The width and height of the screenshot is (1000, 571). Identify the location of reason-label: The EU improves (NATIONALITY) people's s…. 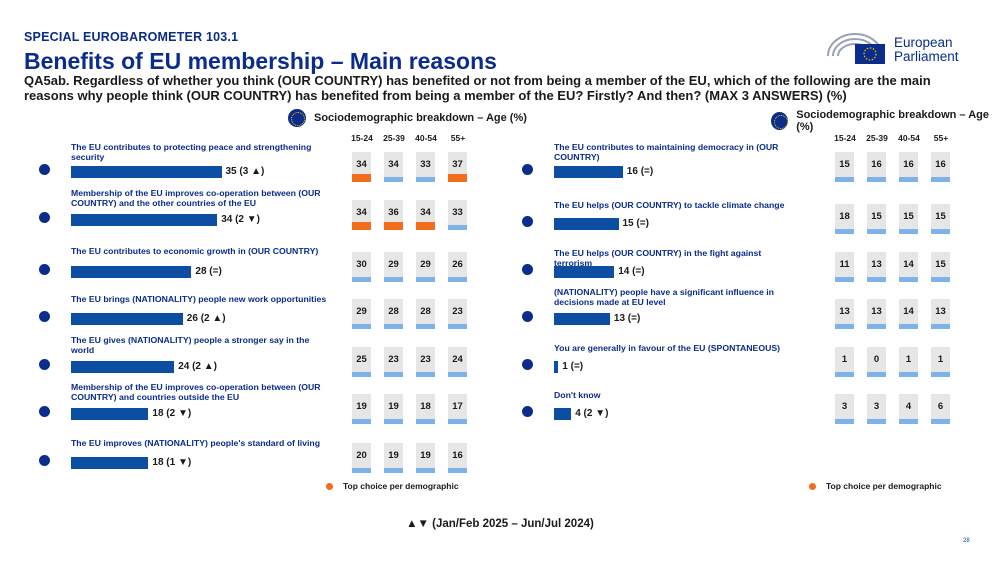
(196, 443).